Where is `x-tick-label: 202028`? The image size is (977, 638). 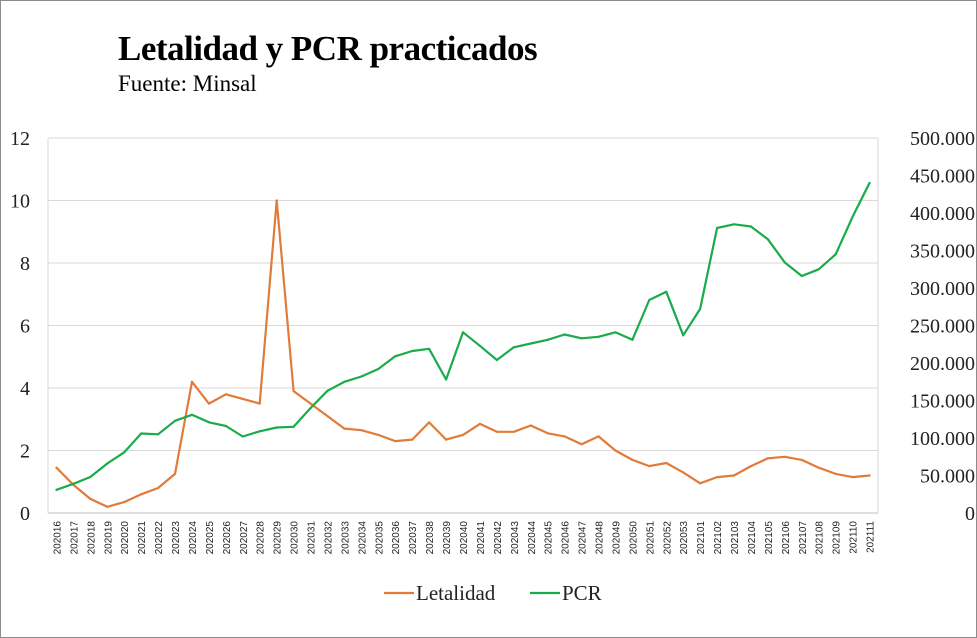
x-tick-label: 202028 is located at coordinates (261, 538).